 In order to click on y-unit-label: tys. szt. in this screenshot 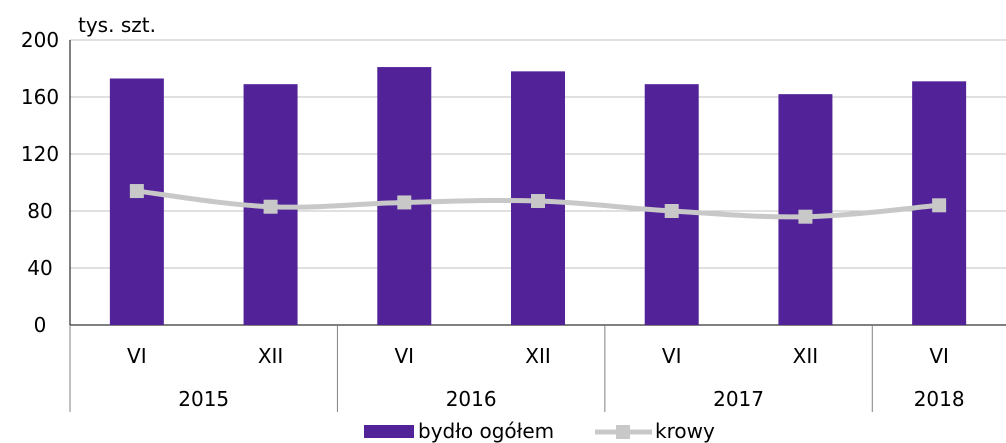, I will do `click(117, 25)`.